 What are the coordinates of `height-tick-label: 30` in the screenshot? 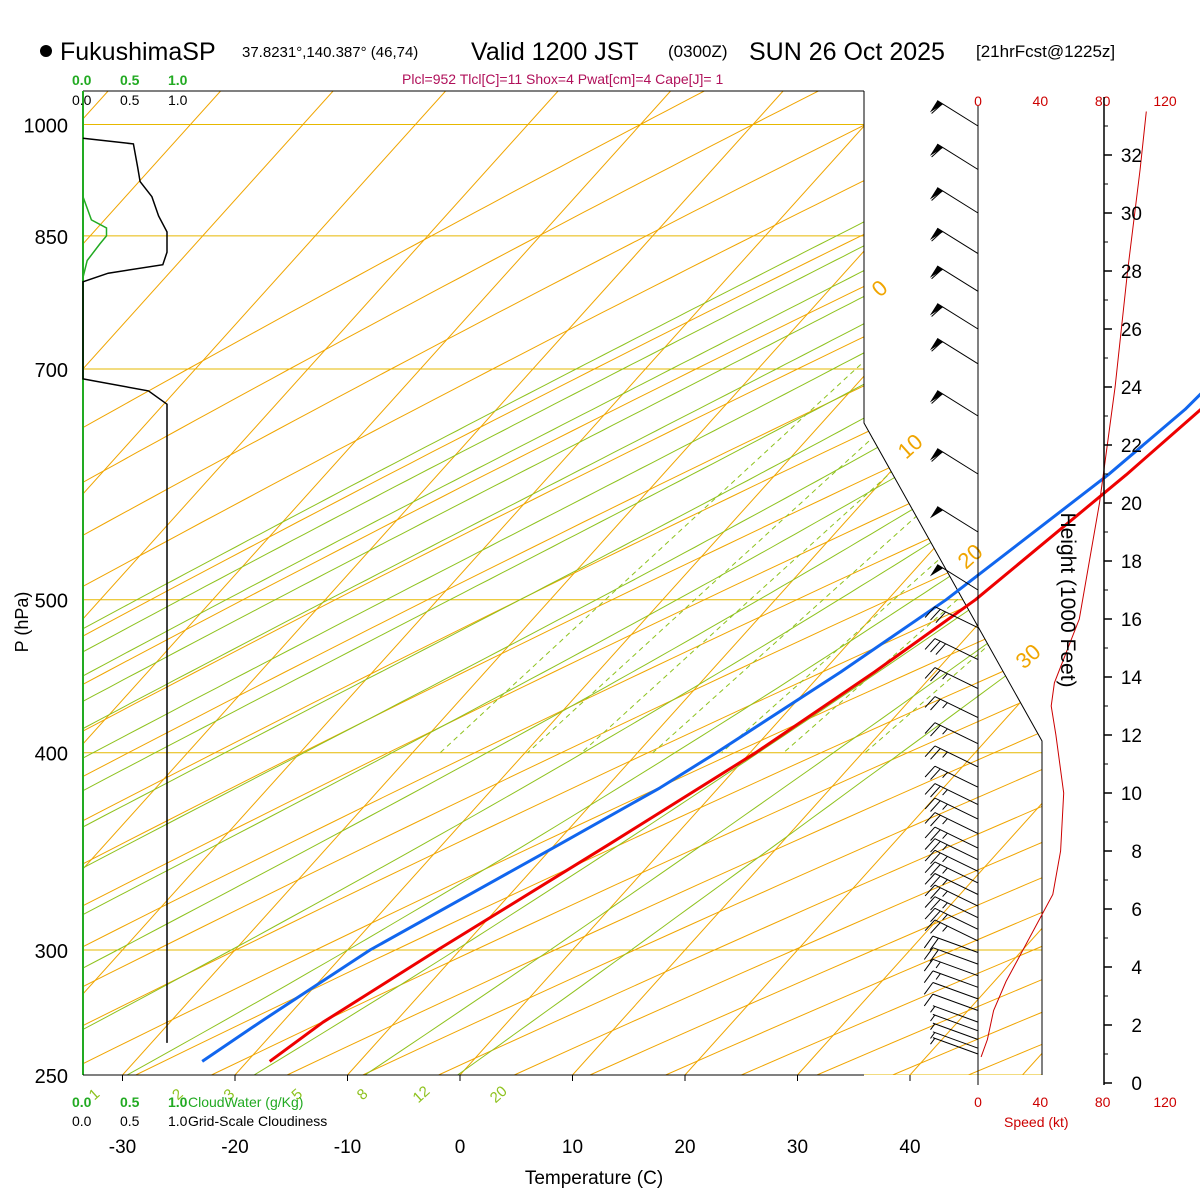 It's located at (1131, 214).